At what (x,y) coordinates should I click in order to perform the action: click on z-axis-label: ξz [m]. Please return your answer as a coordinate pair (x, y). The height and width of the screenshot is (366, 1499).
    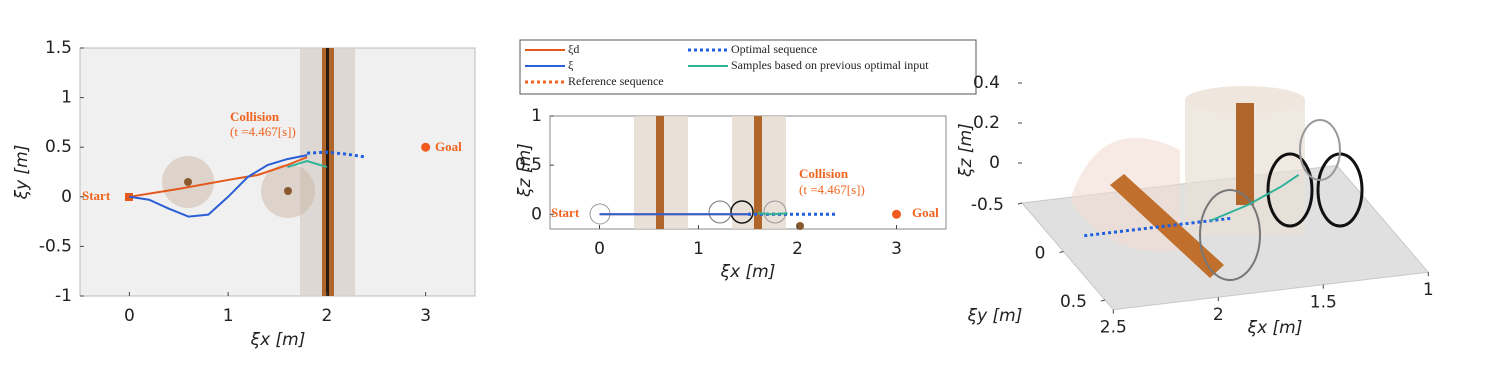
    Looking at the image, I should click on (966, 150).